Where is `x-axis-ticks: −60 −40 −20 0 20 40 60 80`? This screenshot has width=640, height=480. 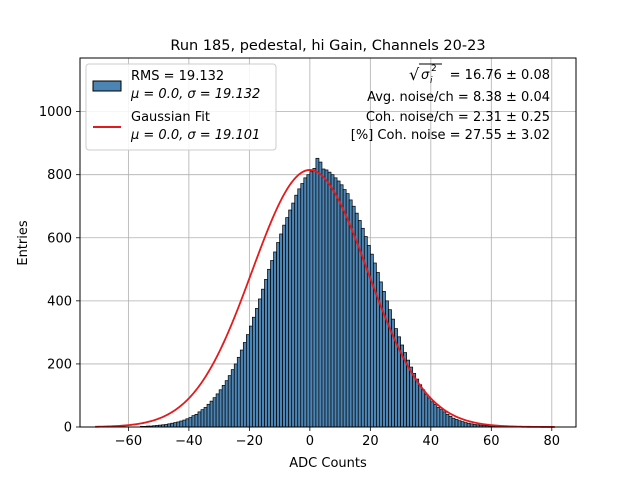
x-axis-ticks: −60 −40 −20 0 20 40 60 80 is located at coordinates (337, 438).